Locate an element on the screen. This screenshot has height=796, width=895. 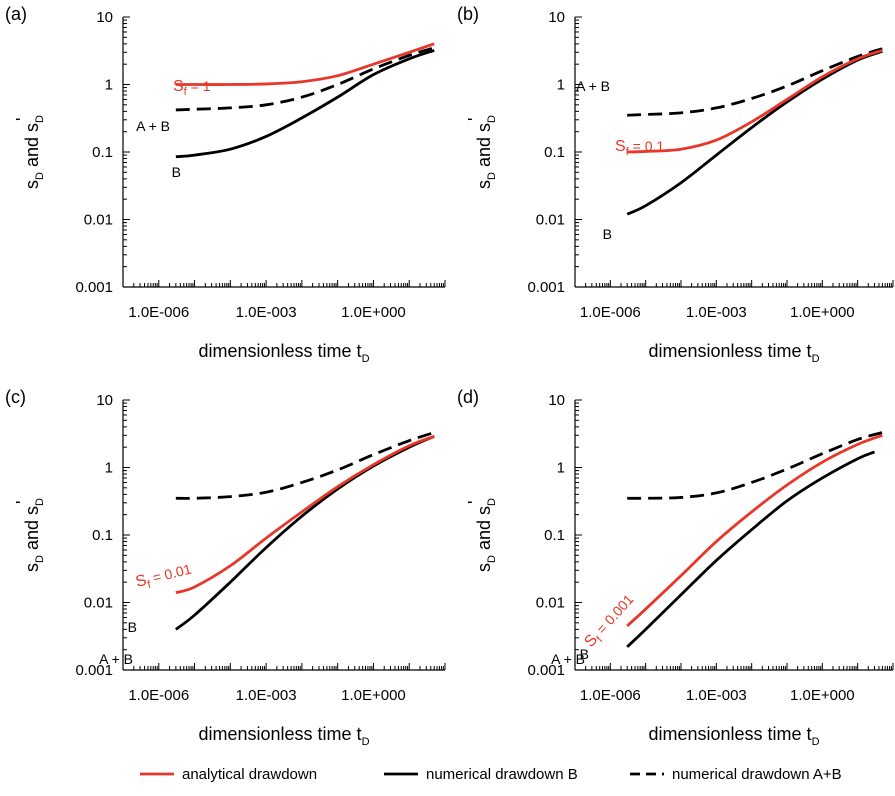
panel-label: (a) is located at coordinates (16, 14).